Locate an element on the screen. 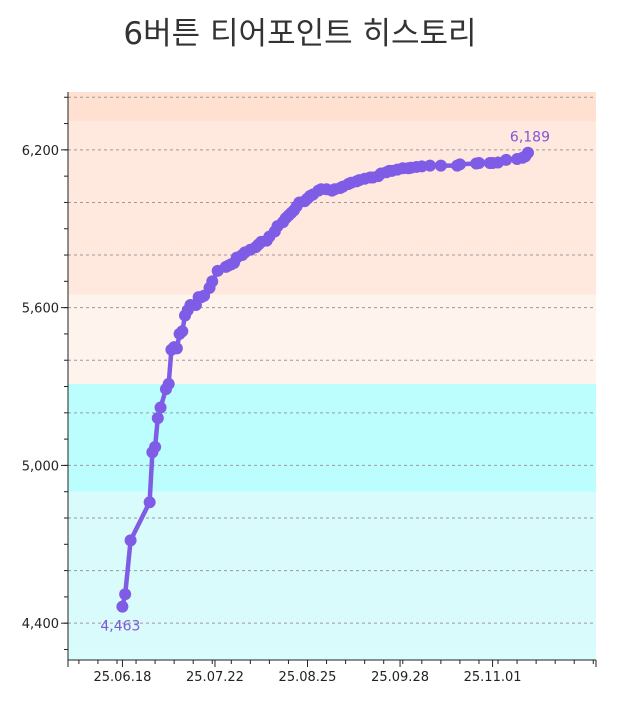 The image size is (636, 704). min-value-label: 4,463 is located at coordinates (120, 627).